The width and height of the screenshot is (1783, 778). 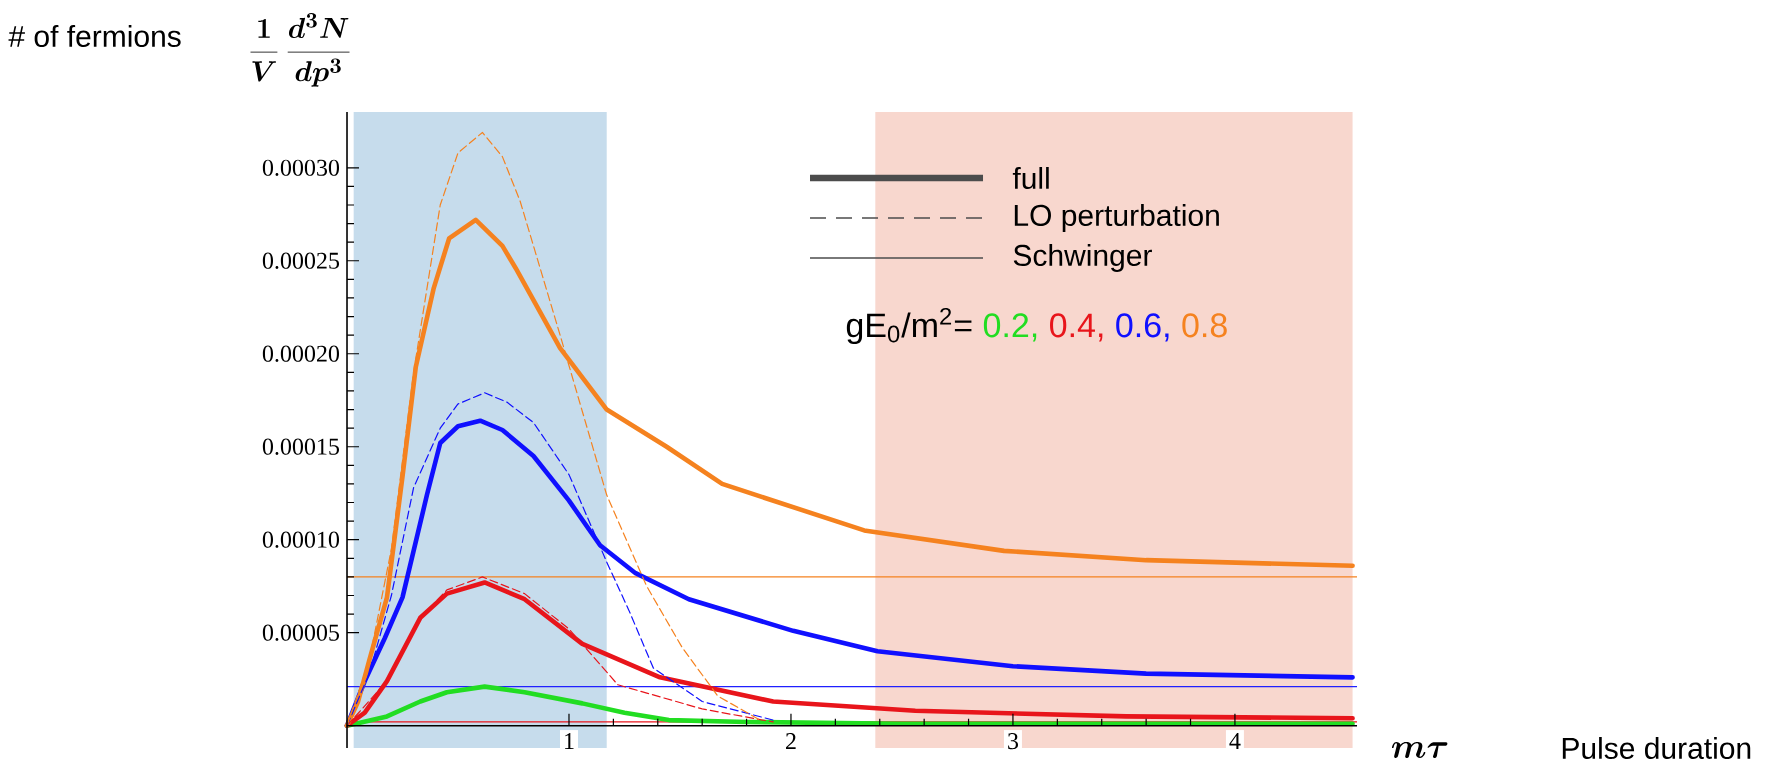 What do you see at coordinates (94, 35) in the screenshot?
I see `y-axis-title: # of fermions` at bounding box center [94, 35].